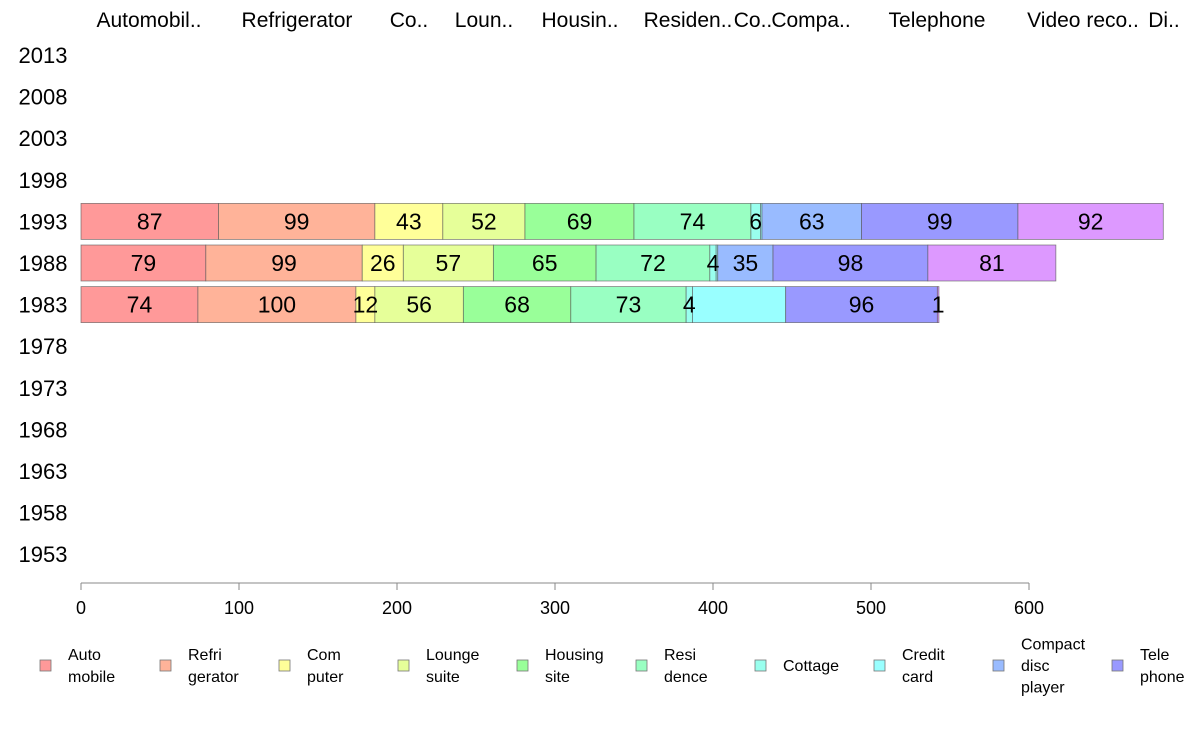  I want to click on y-tick-label: 1993, so click(43, 221).